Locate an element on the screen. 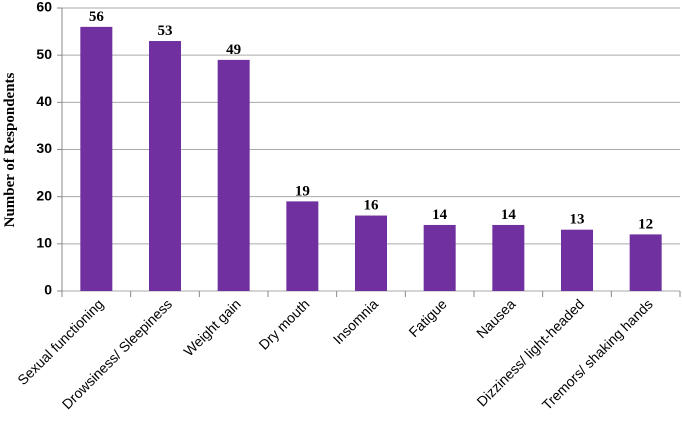 This screenshot has width=682, height=438. y-axis-label: Number of Respondents is located at coordinates (10, 149).